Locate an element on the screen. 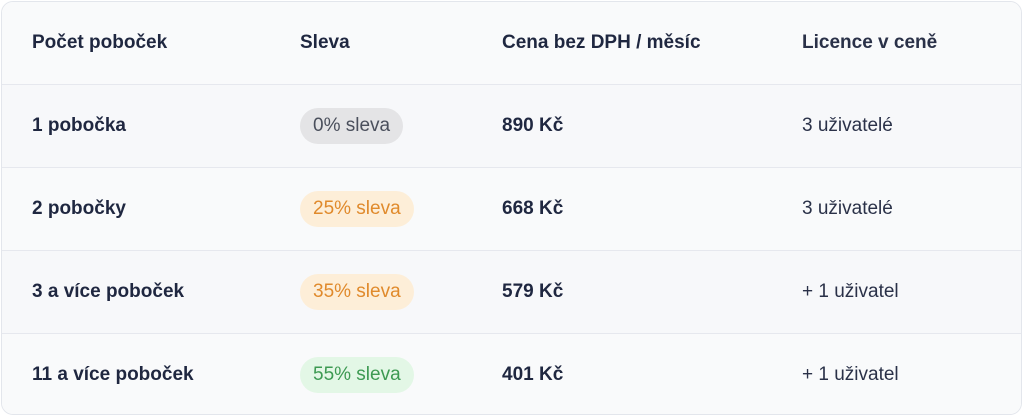 Image resolution: width=1024 pixels, height=417 pixels. header-branches: Počet poboček is located at coordinates (100, 42).